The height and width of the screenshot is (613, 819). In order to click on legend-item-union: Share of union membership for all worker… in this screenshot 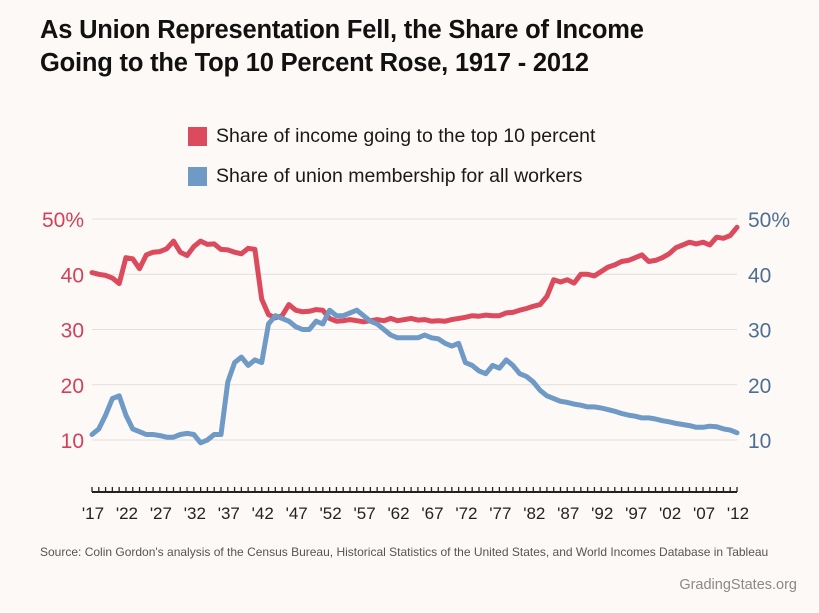, I will do `click(391, 176)`.